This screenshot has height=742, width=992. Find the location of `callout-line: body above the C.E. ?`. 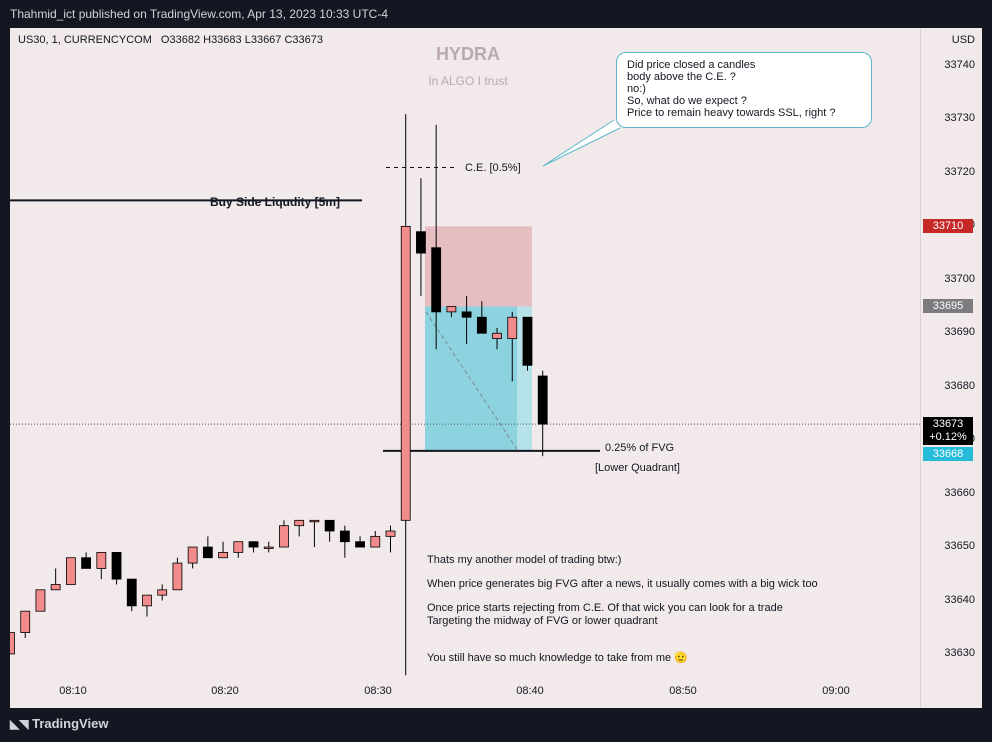

callout-line: body above the C.E. ? is located at coordinates (681, 77).